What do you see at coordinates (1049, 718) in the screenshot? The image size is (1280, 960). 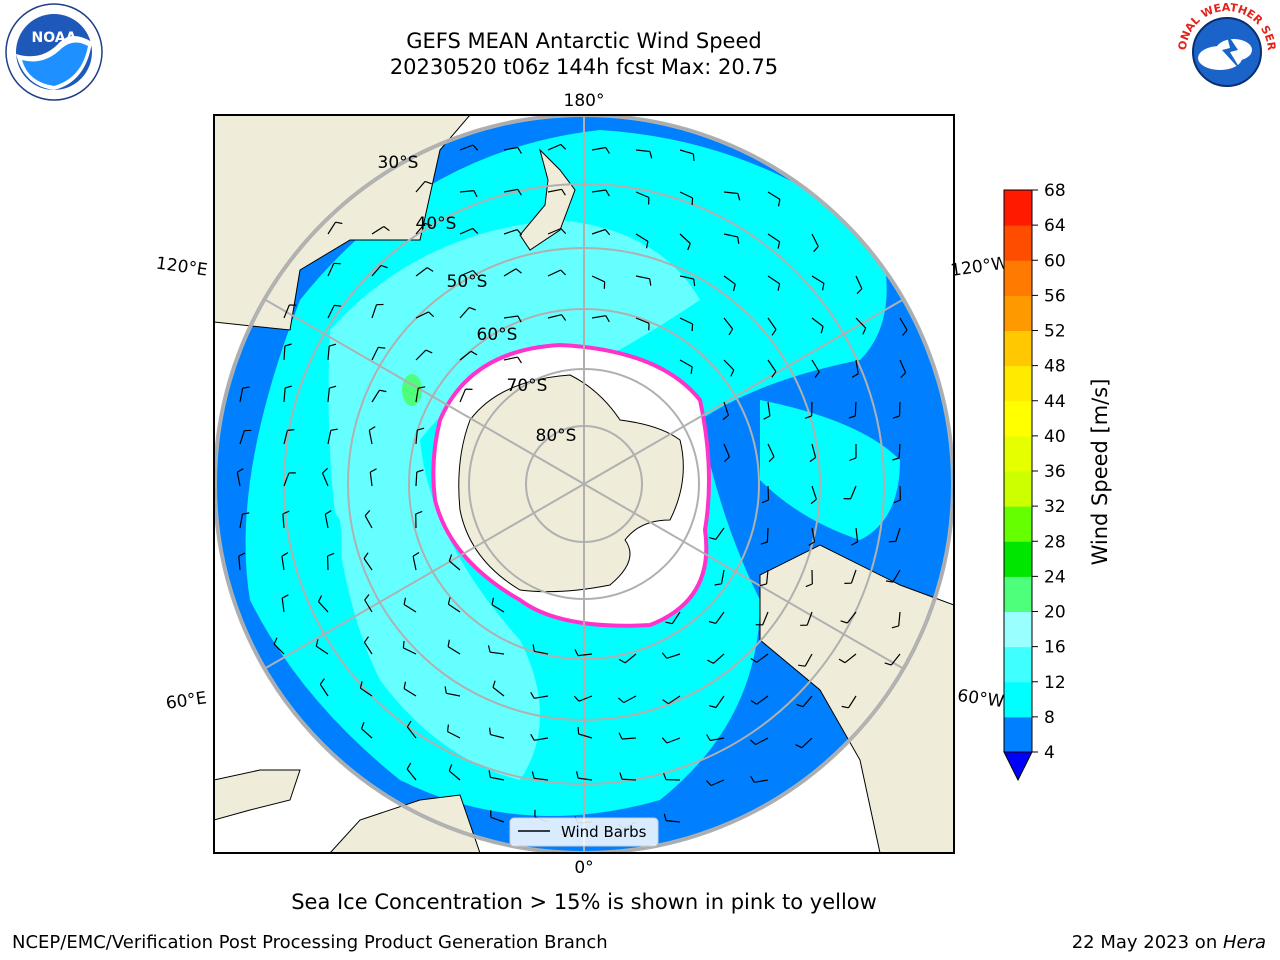 I see `colorbar-tick-label: 8` at bounding box center [1049, 718].